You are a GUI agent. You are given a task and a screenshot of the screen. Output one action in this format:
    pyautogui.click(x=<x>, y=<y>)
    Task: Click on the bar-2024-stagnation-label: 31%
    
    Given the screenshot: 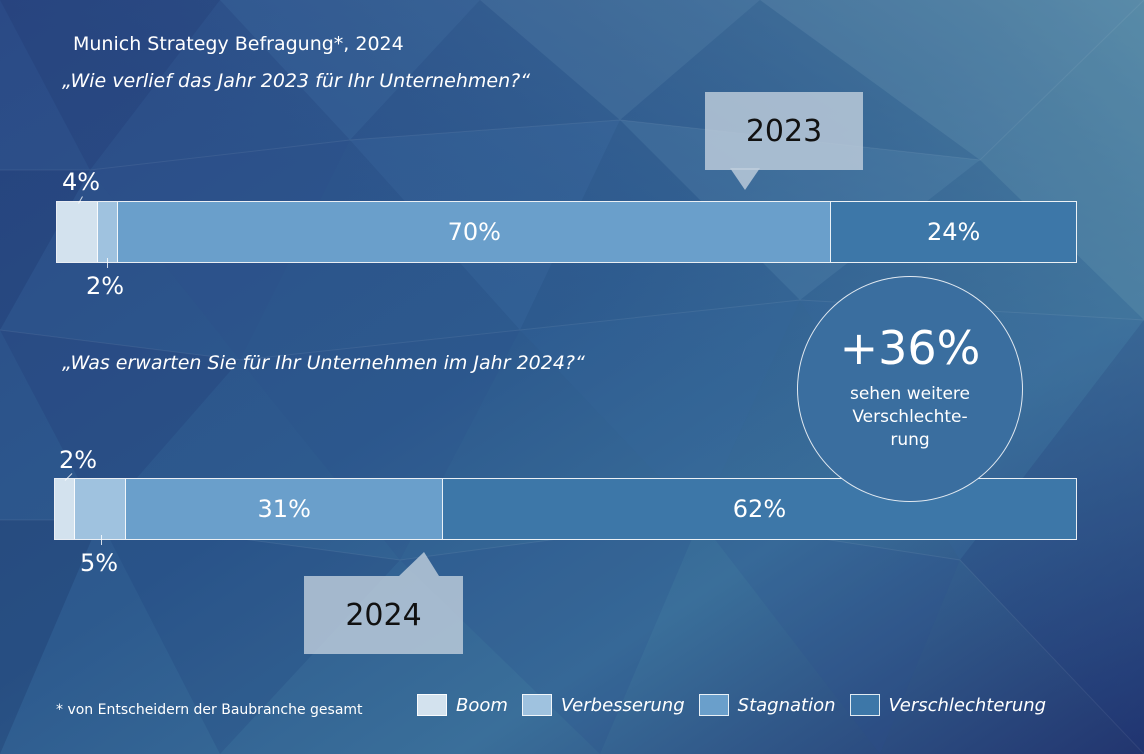 What is the action you would take?
    pyautogui.click(x=284, y=509)
    